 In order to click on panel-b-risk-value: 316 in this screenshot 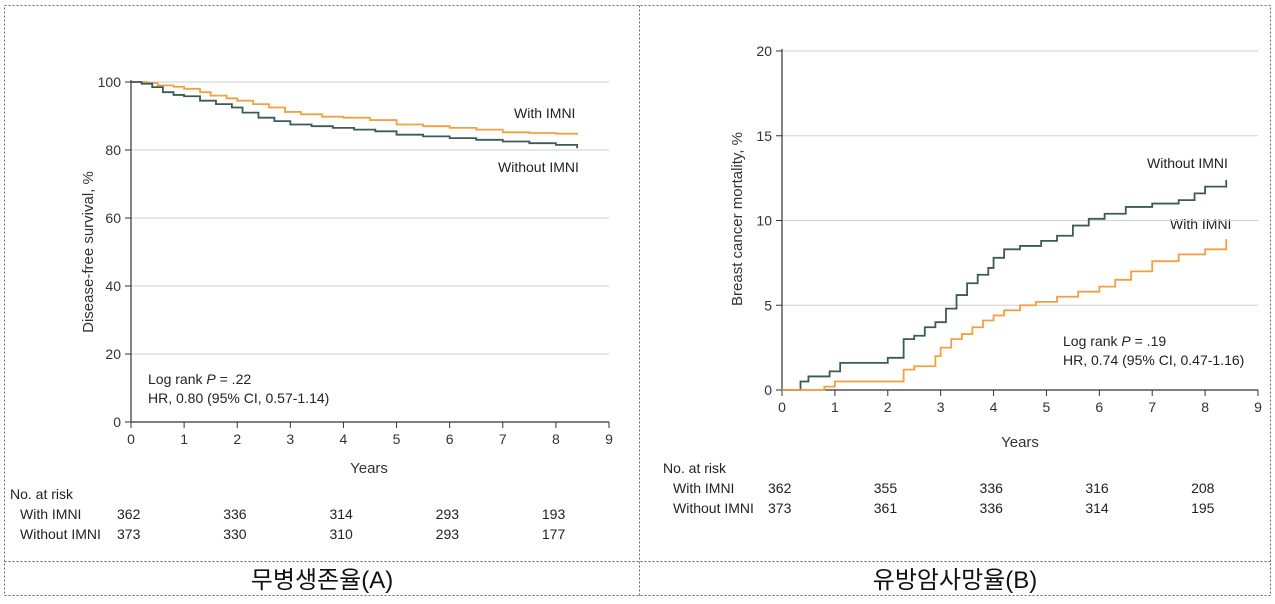, I will do `click(1097, 488)`.